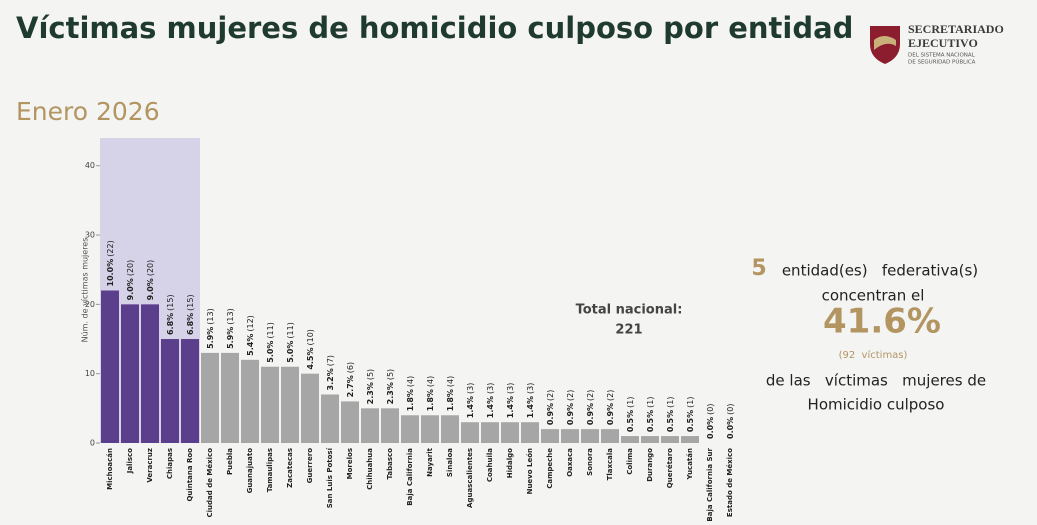 The height and width of the screenshot is (525, 1037). I want to click on chart-subtitle: Enero 2026, so click(88, 111).